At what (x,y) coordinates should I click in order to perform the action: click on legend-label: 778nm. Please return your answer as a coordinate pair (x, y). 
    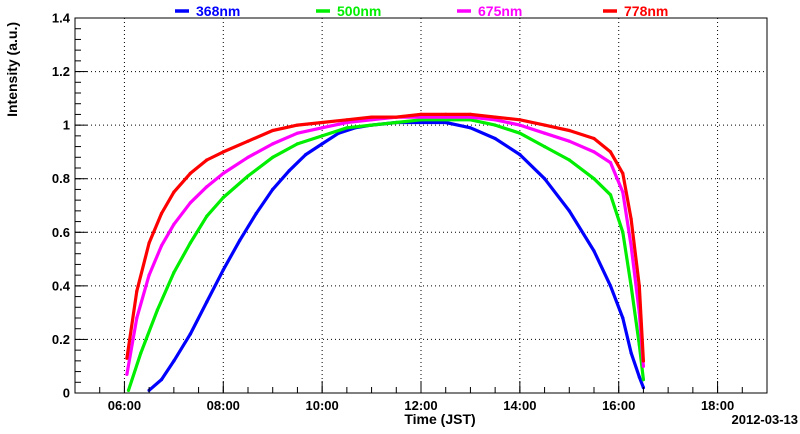
    Looking at the image, I should click on (646, 11).